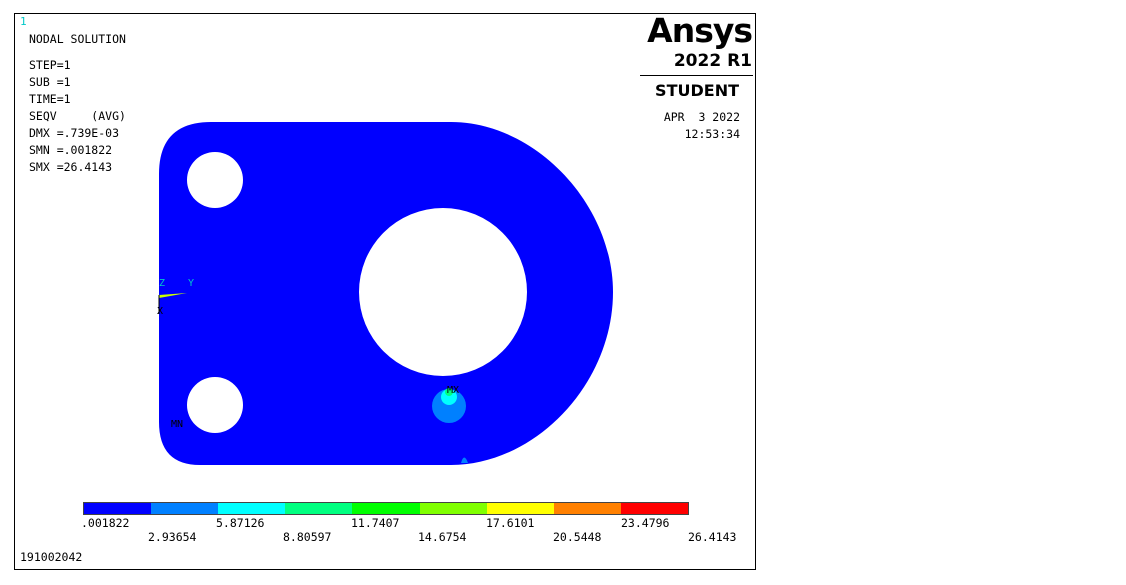 This screenshot has width=1126, height=585. I want to click on stress-region-outer, so click(449, 406).